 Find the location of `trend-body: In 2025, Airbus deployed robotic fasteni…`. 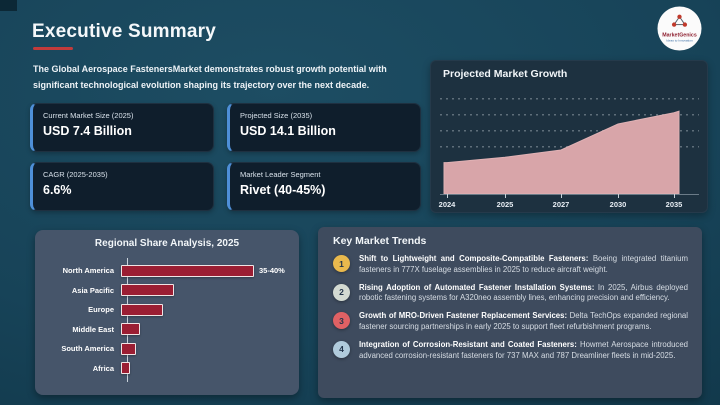

trend-body: In 2025, Airbus deployed robotic fasteni… is located at coordinates (523, 292).